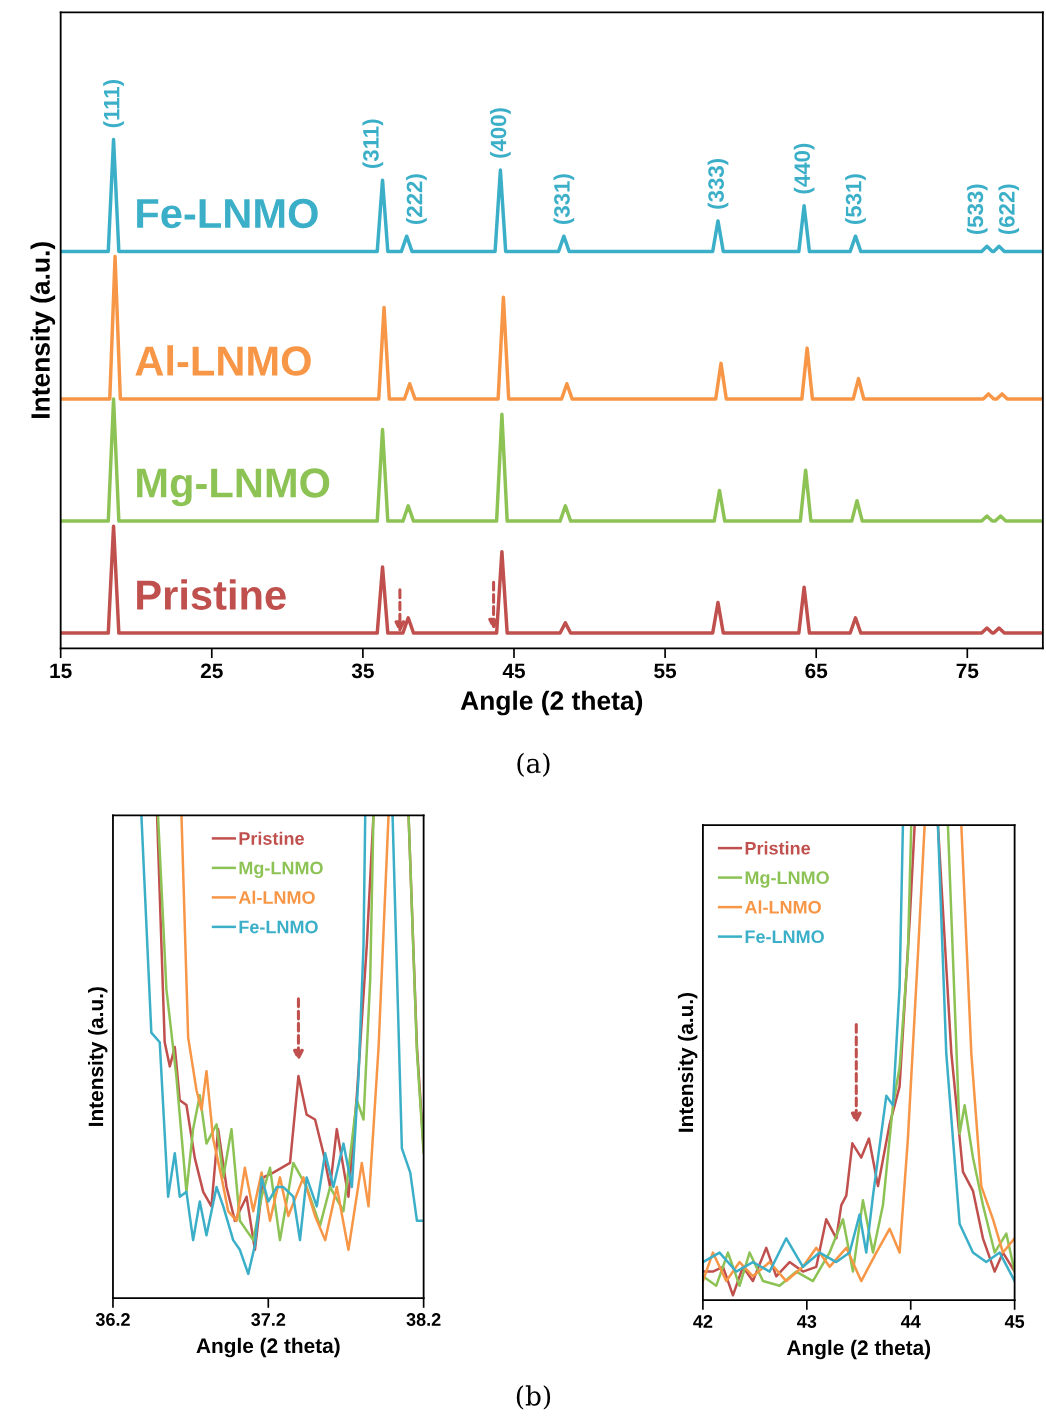 The width and height of the screenshot is (1046, 1428). I want to click on series-label: Al-LNMO, so click(223, 360).